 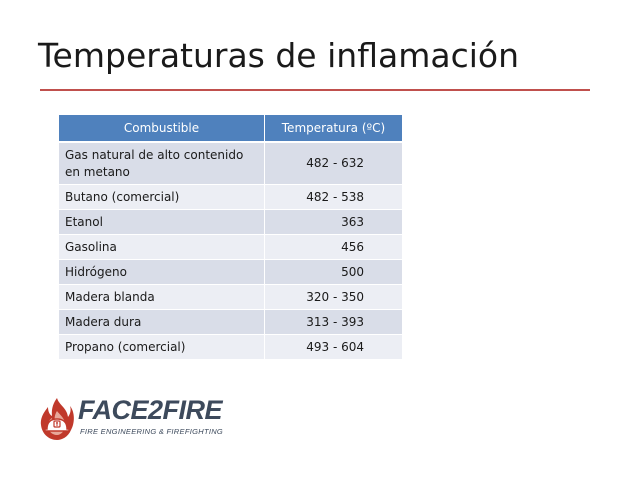 What do you see at coordinates (333, 272) in the screenshot?
I see `temperature-cell: 500` at bounding box center [333, 272].